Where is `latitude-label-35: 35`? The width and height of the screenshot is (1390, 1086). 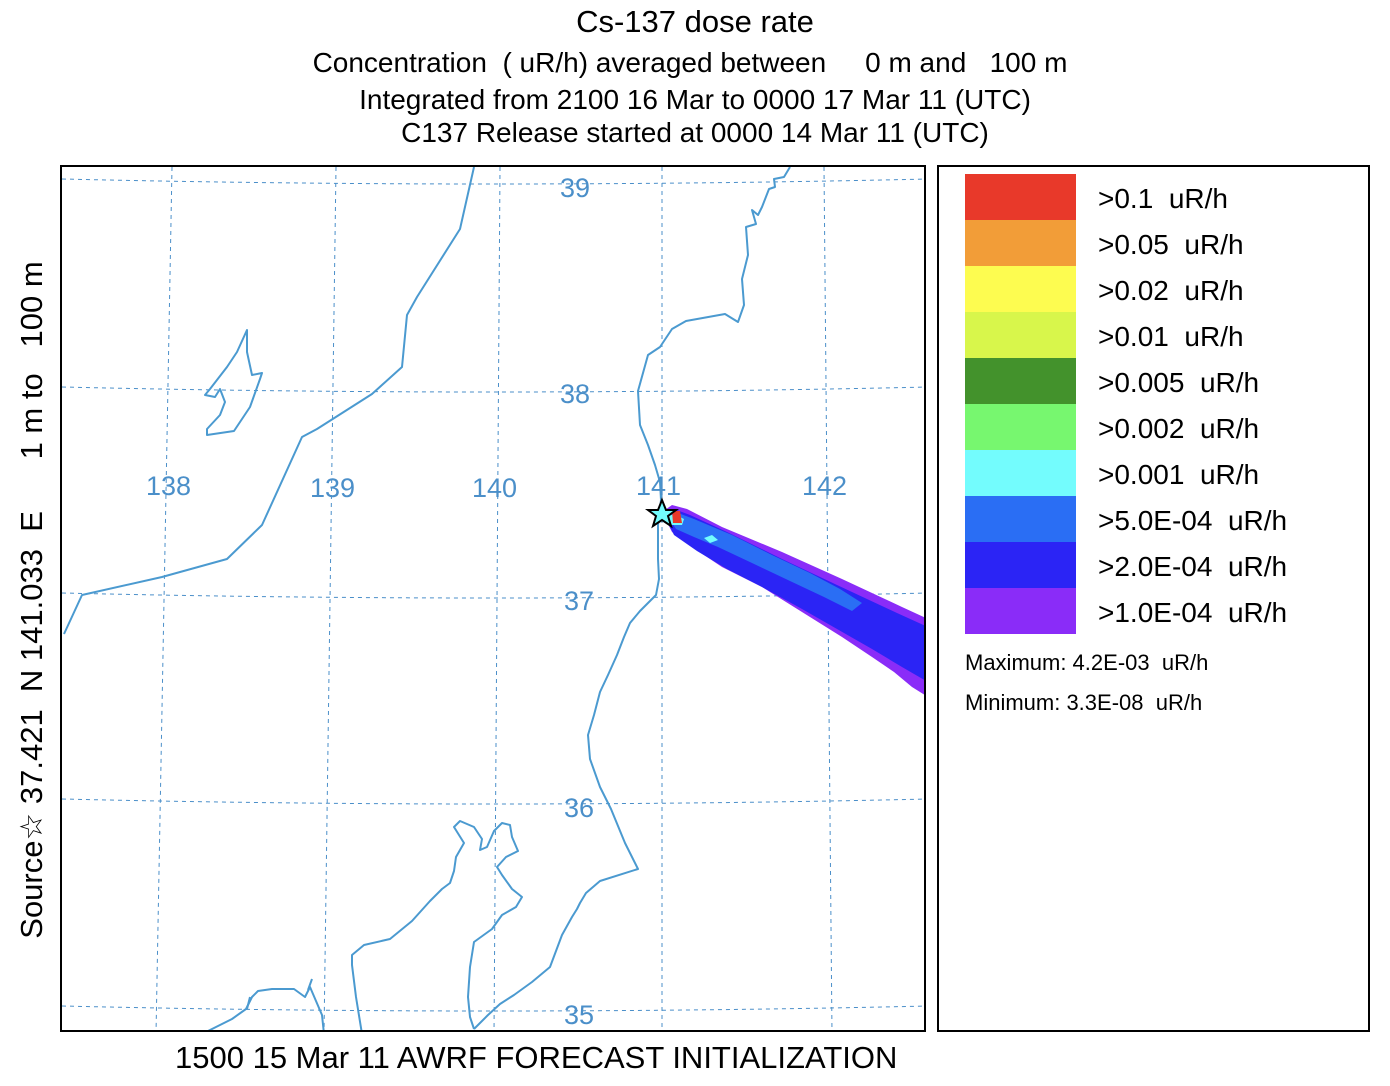 latitude-label-35: 35 is located at coordinates (579, 1015).